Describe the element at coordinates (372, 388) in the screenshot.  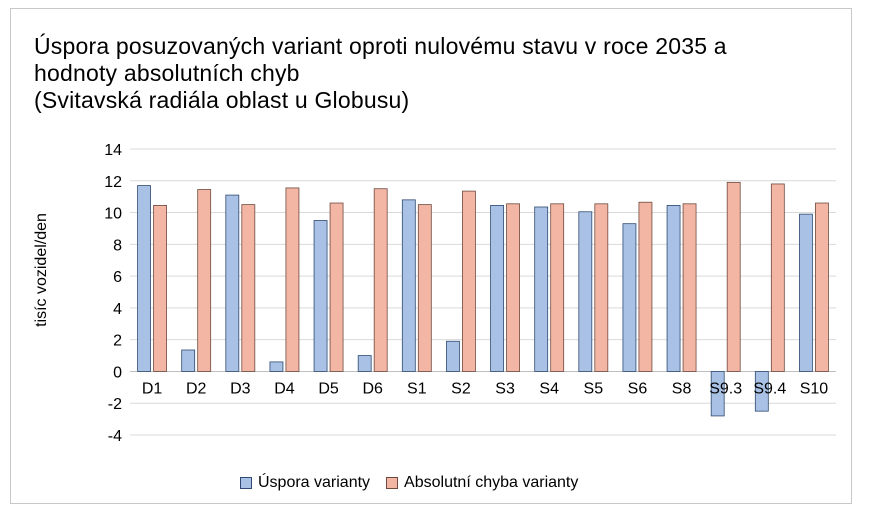
I see `x-tick-label: D6` at that location.